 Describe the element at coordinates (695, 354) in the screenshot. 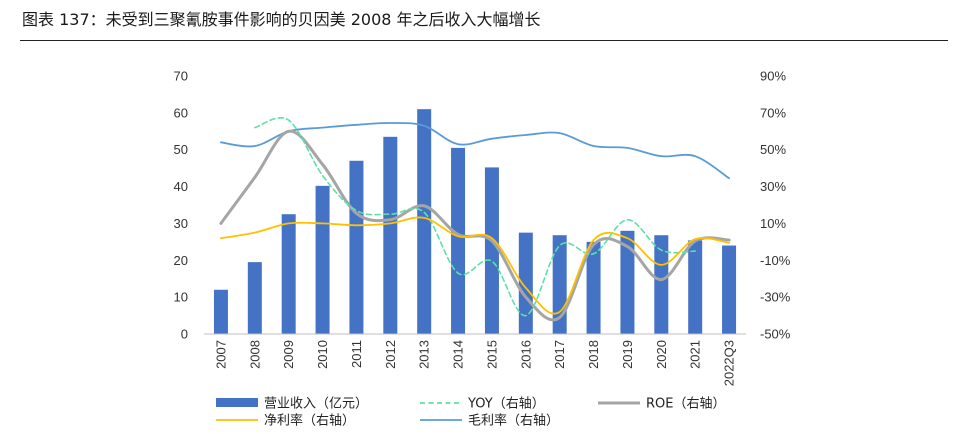

I see `x-axis-tick-label: 2021` at that location.